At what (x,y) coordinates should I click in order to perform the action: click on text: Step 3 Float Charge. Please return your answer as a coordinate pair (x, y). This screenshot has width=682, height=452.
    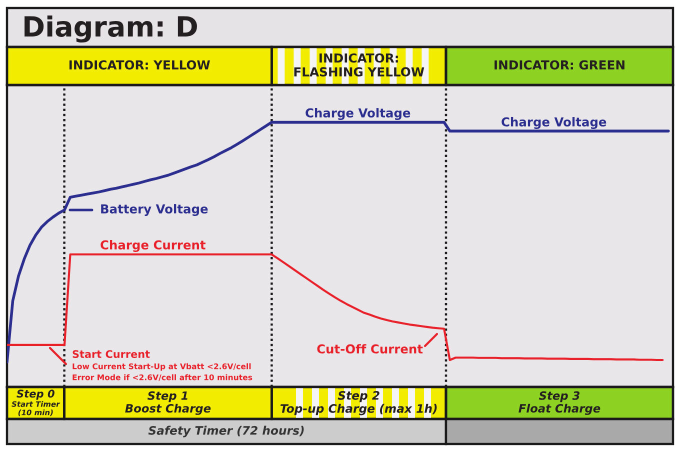
    Looking at the image, I should click on (559, 403).